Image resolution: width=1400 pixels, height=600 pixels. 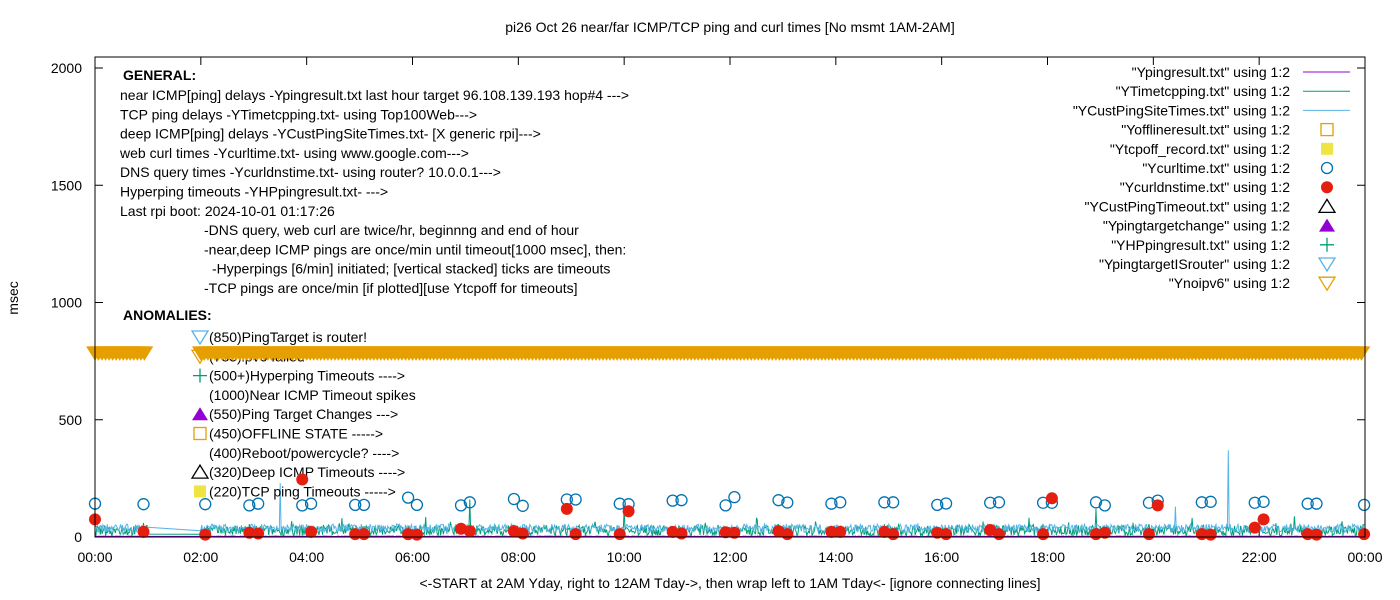 What do you see at coordinates (1211, 72) in the screenshot?
I see `legend-label: "Ypingresult.txt" using 1:2` at bounding box center [1211, 72].